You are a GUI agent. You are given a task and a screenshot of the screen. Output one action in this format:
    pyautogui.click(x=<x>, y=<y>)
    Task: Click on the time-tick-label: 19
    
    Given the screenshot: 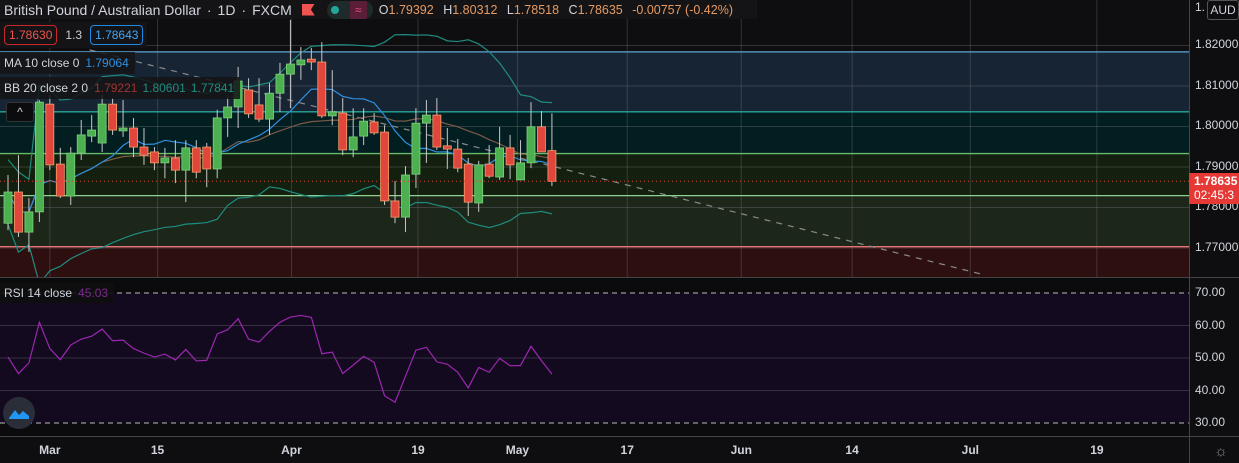 What is the action you would take?
    pyautogui.click(x=418, y=450)
    